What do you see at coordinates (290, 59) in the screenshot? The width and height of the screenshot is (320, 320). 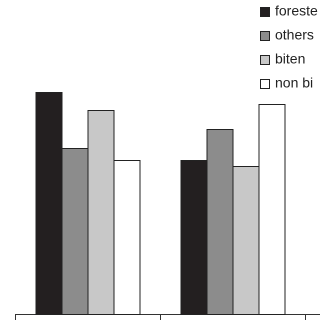 I see `legend-label: biten` at bounding box center [290, 59].